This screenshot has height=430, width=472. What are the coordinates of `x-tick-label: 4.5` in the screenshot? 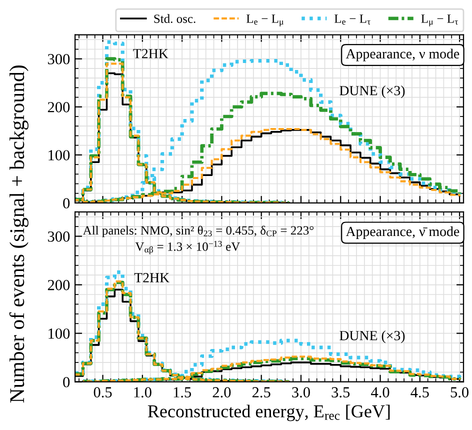 It's located at (419, 392).